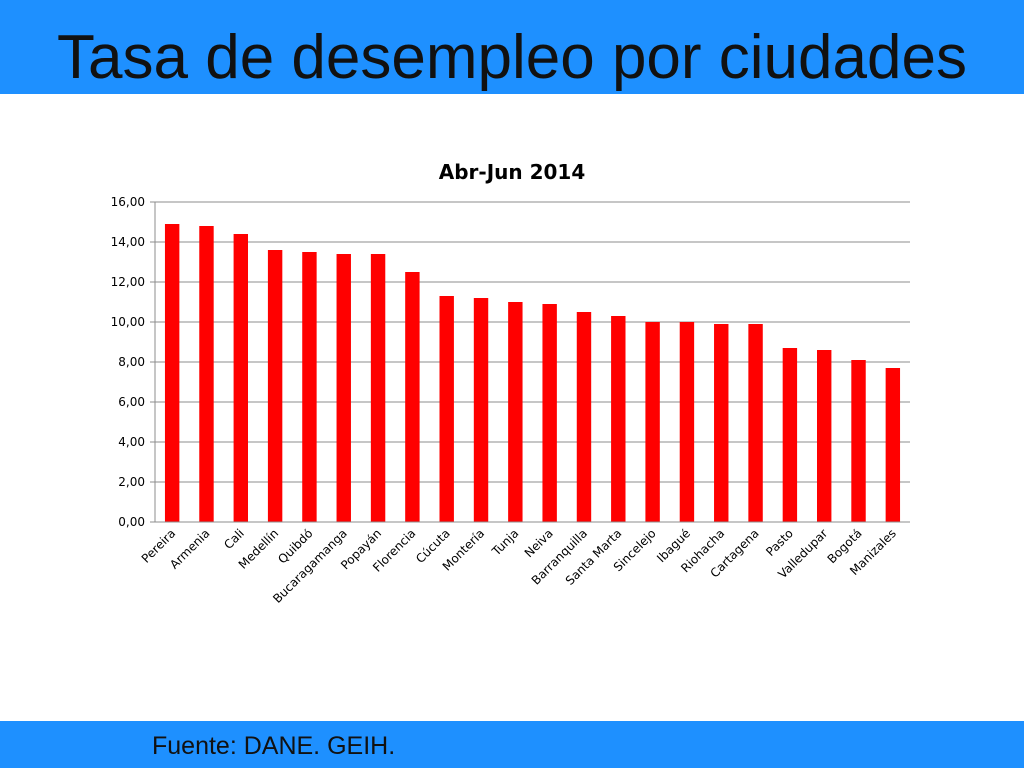  Describe the element at coordinates (131, 442) in the screenshot. I see `y-tick-label: 4,00` at that location.